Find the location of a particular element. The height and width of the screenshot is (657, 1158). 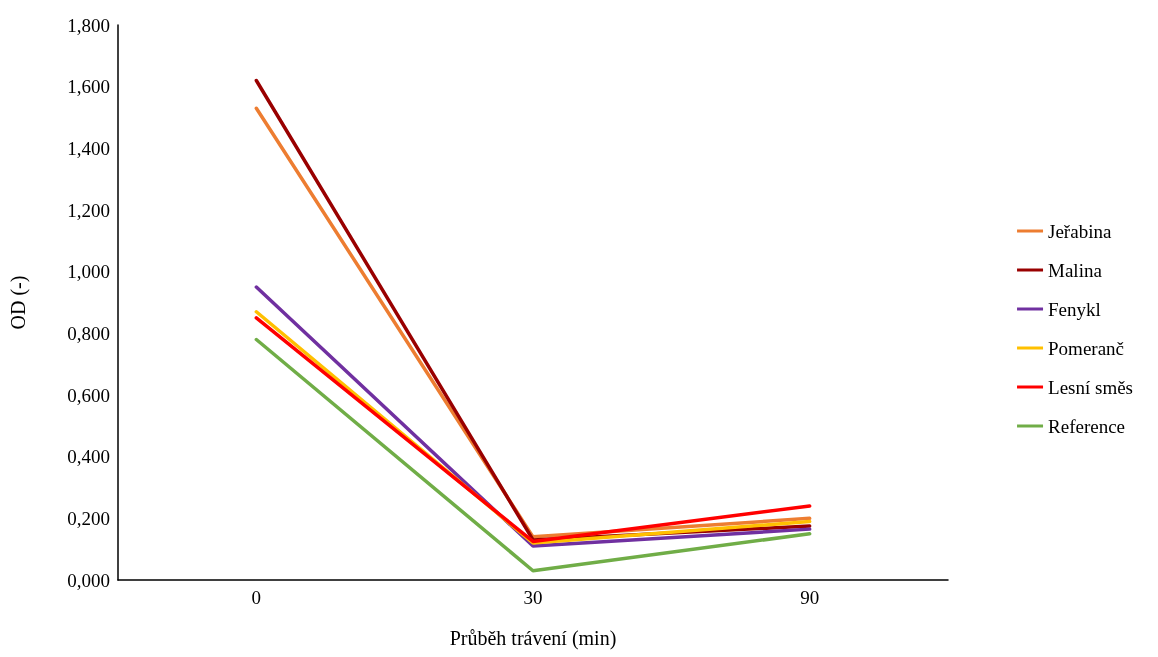

legend-label: Jeřabina is located at coordinates (1080, 231).